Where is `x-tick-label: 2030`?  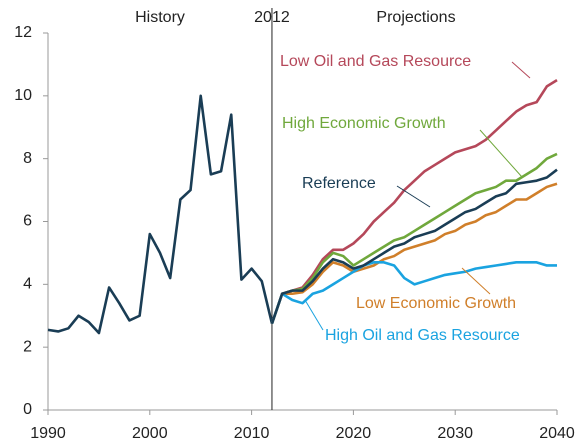 x-tick-label: 2030 is located at coordinates (455, 433).